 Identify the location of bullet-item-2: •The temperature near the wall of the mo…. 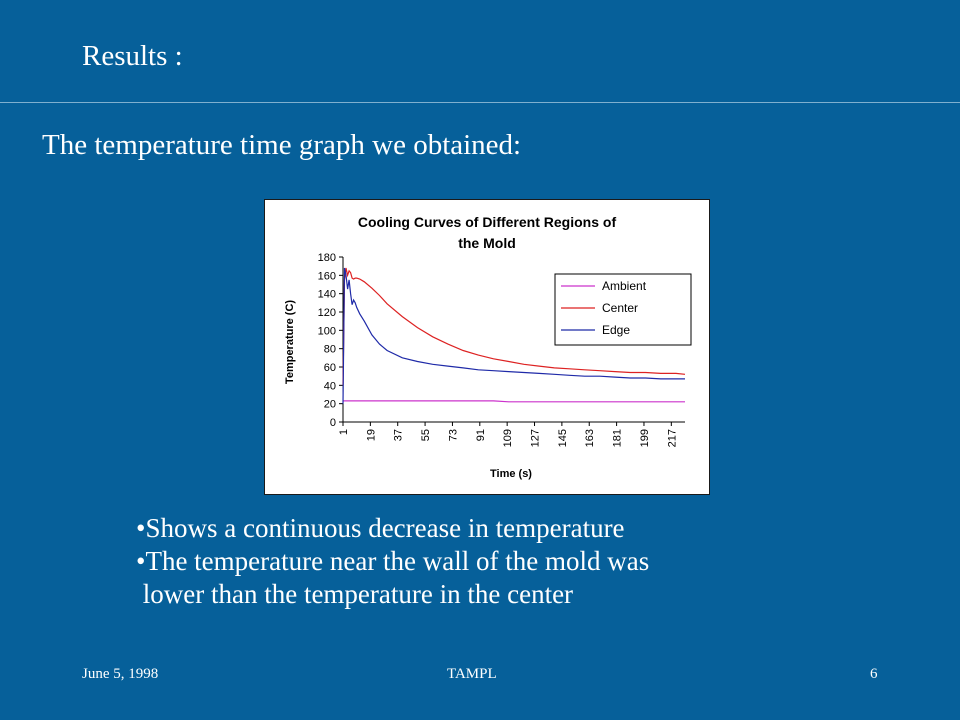
(393, 561).